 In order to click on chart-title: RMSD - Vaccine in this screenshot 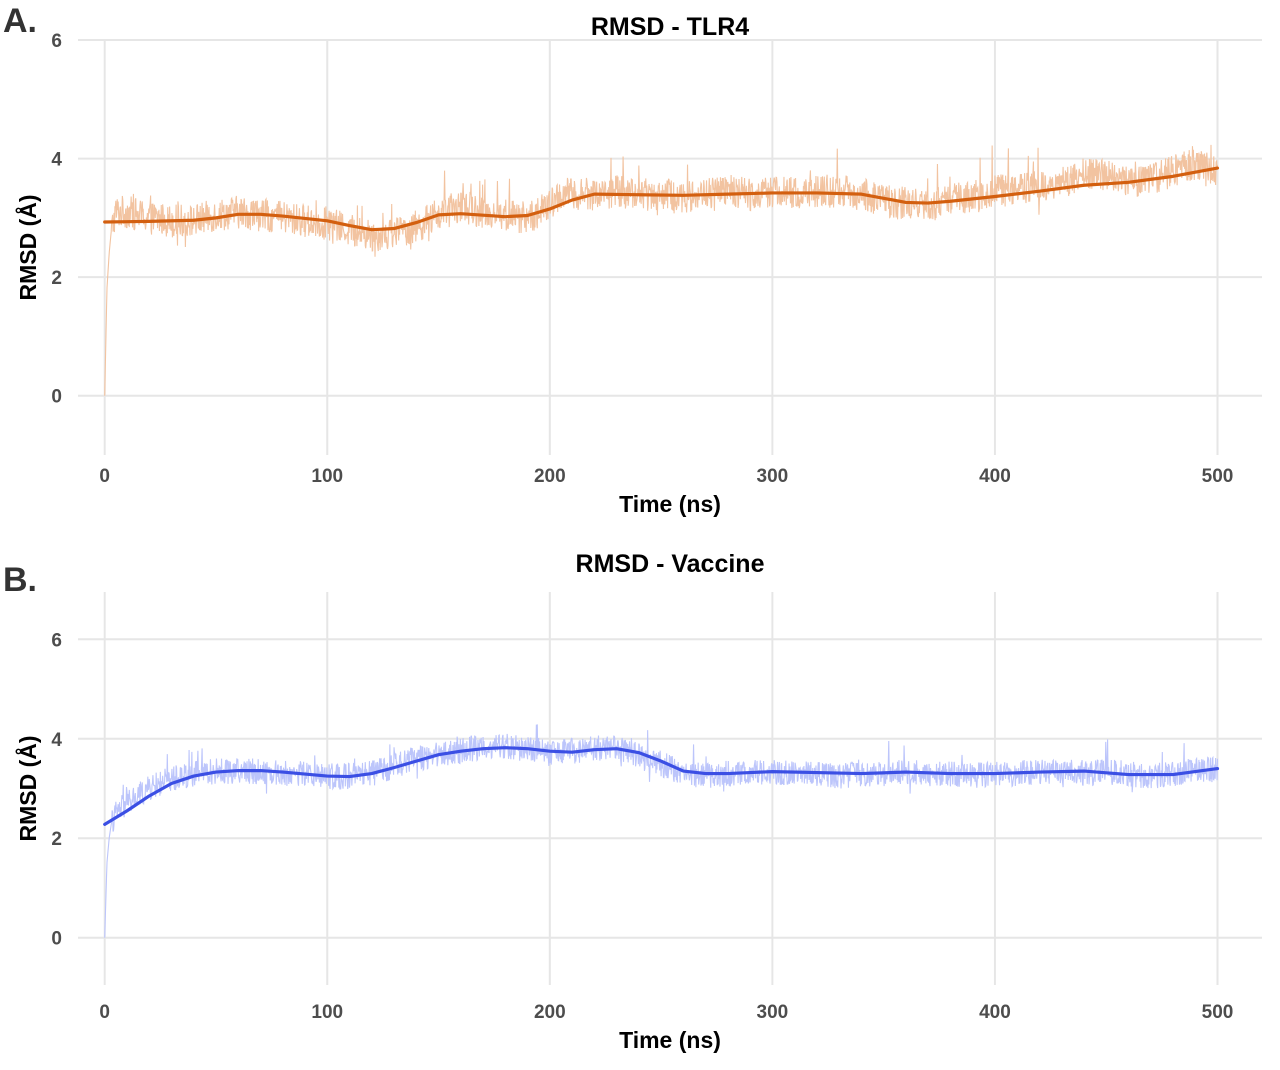, I will do `click(670, 564)`.